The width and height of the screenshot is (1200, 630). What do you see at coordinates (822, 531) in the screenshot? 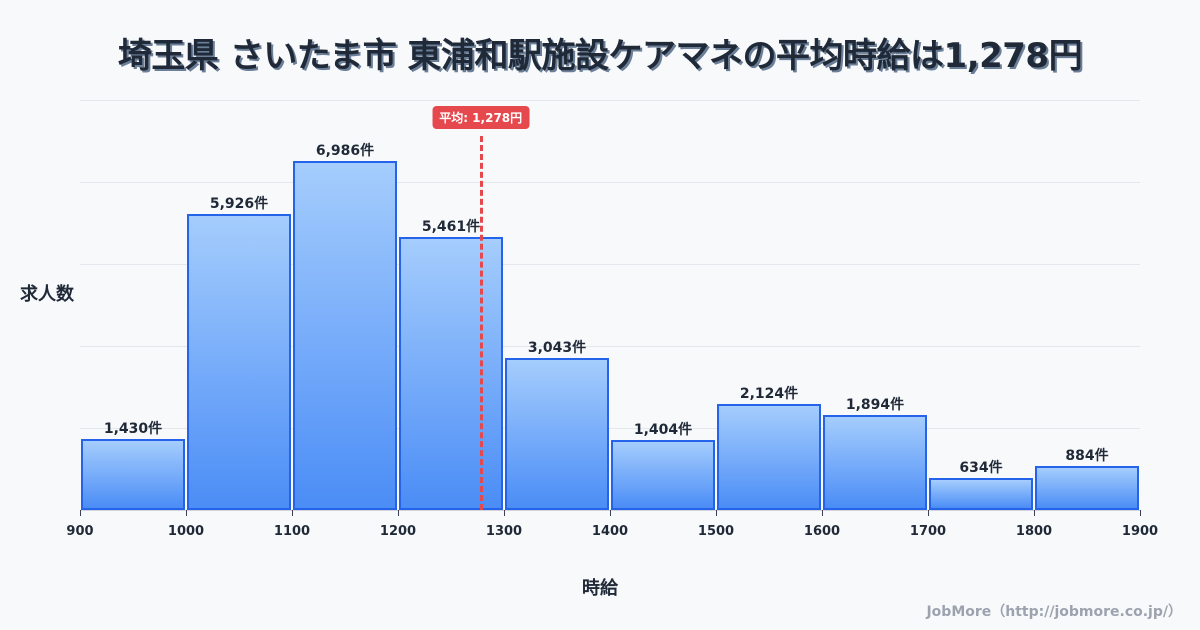
I see `x-tick-label: 1600` at bounding box center [822, 531].